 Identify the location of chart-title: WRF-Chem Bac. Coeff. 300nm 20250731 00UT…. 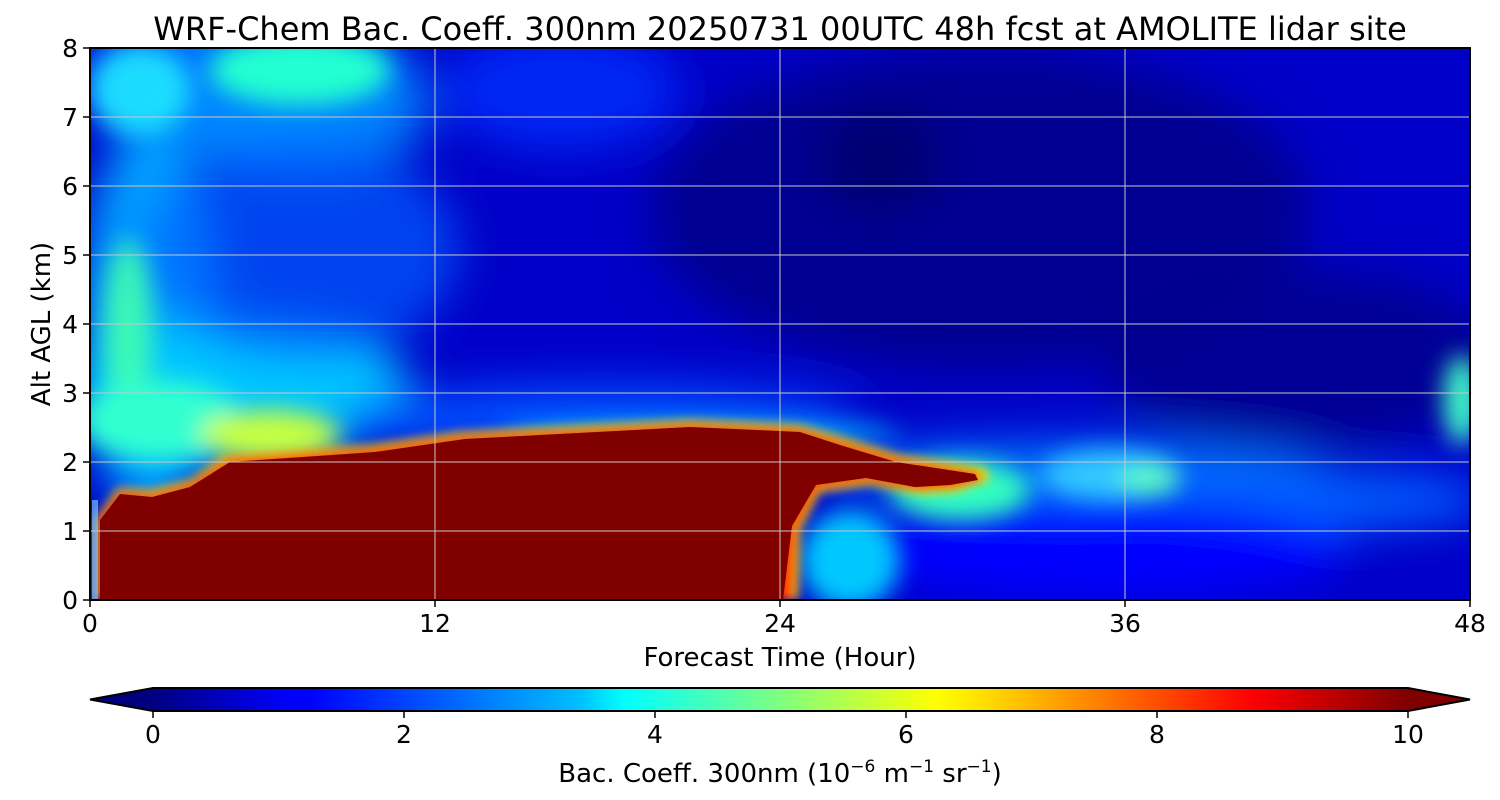
(780, 29).